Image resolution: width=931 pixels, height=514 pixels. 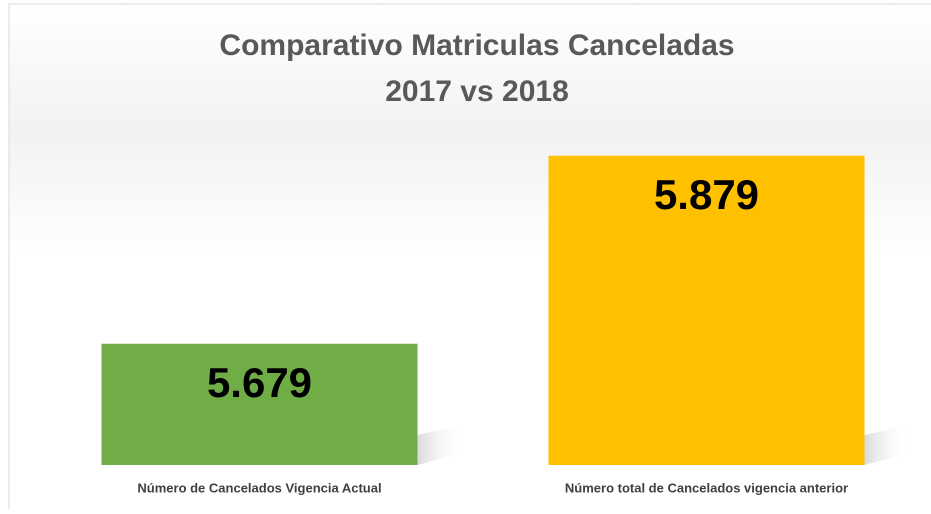 I want to click on bar, so click(x=259, y=404).